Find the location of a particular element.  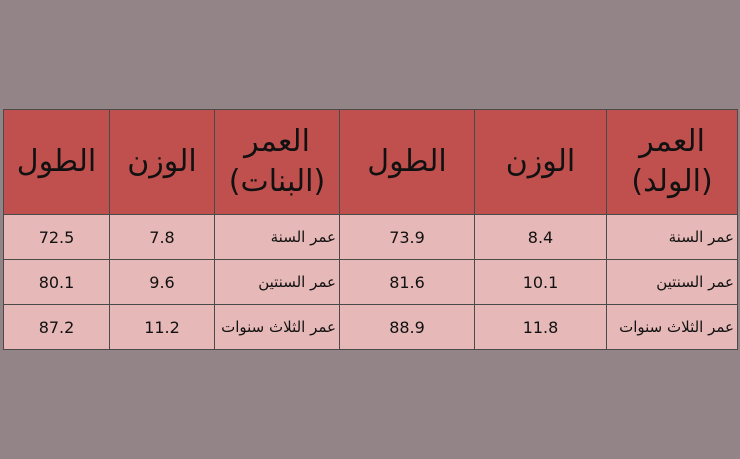

boys-weight-cell: 11.8 is located at coordinates (540, 327).